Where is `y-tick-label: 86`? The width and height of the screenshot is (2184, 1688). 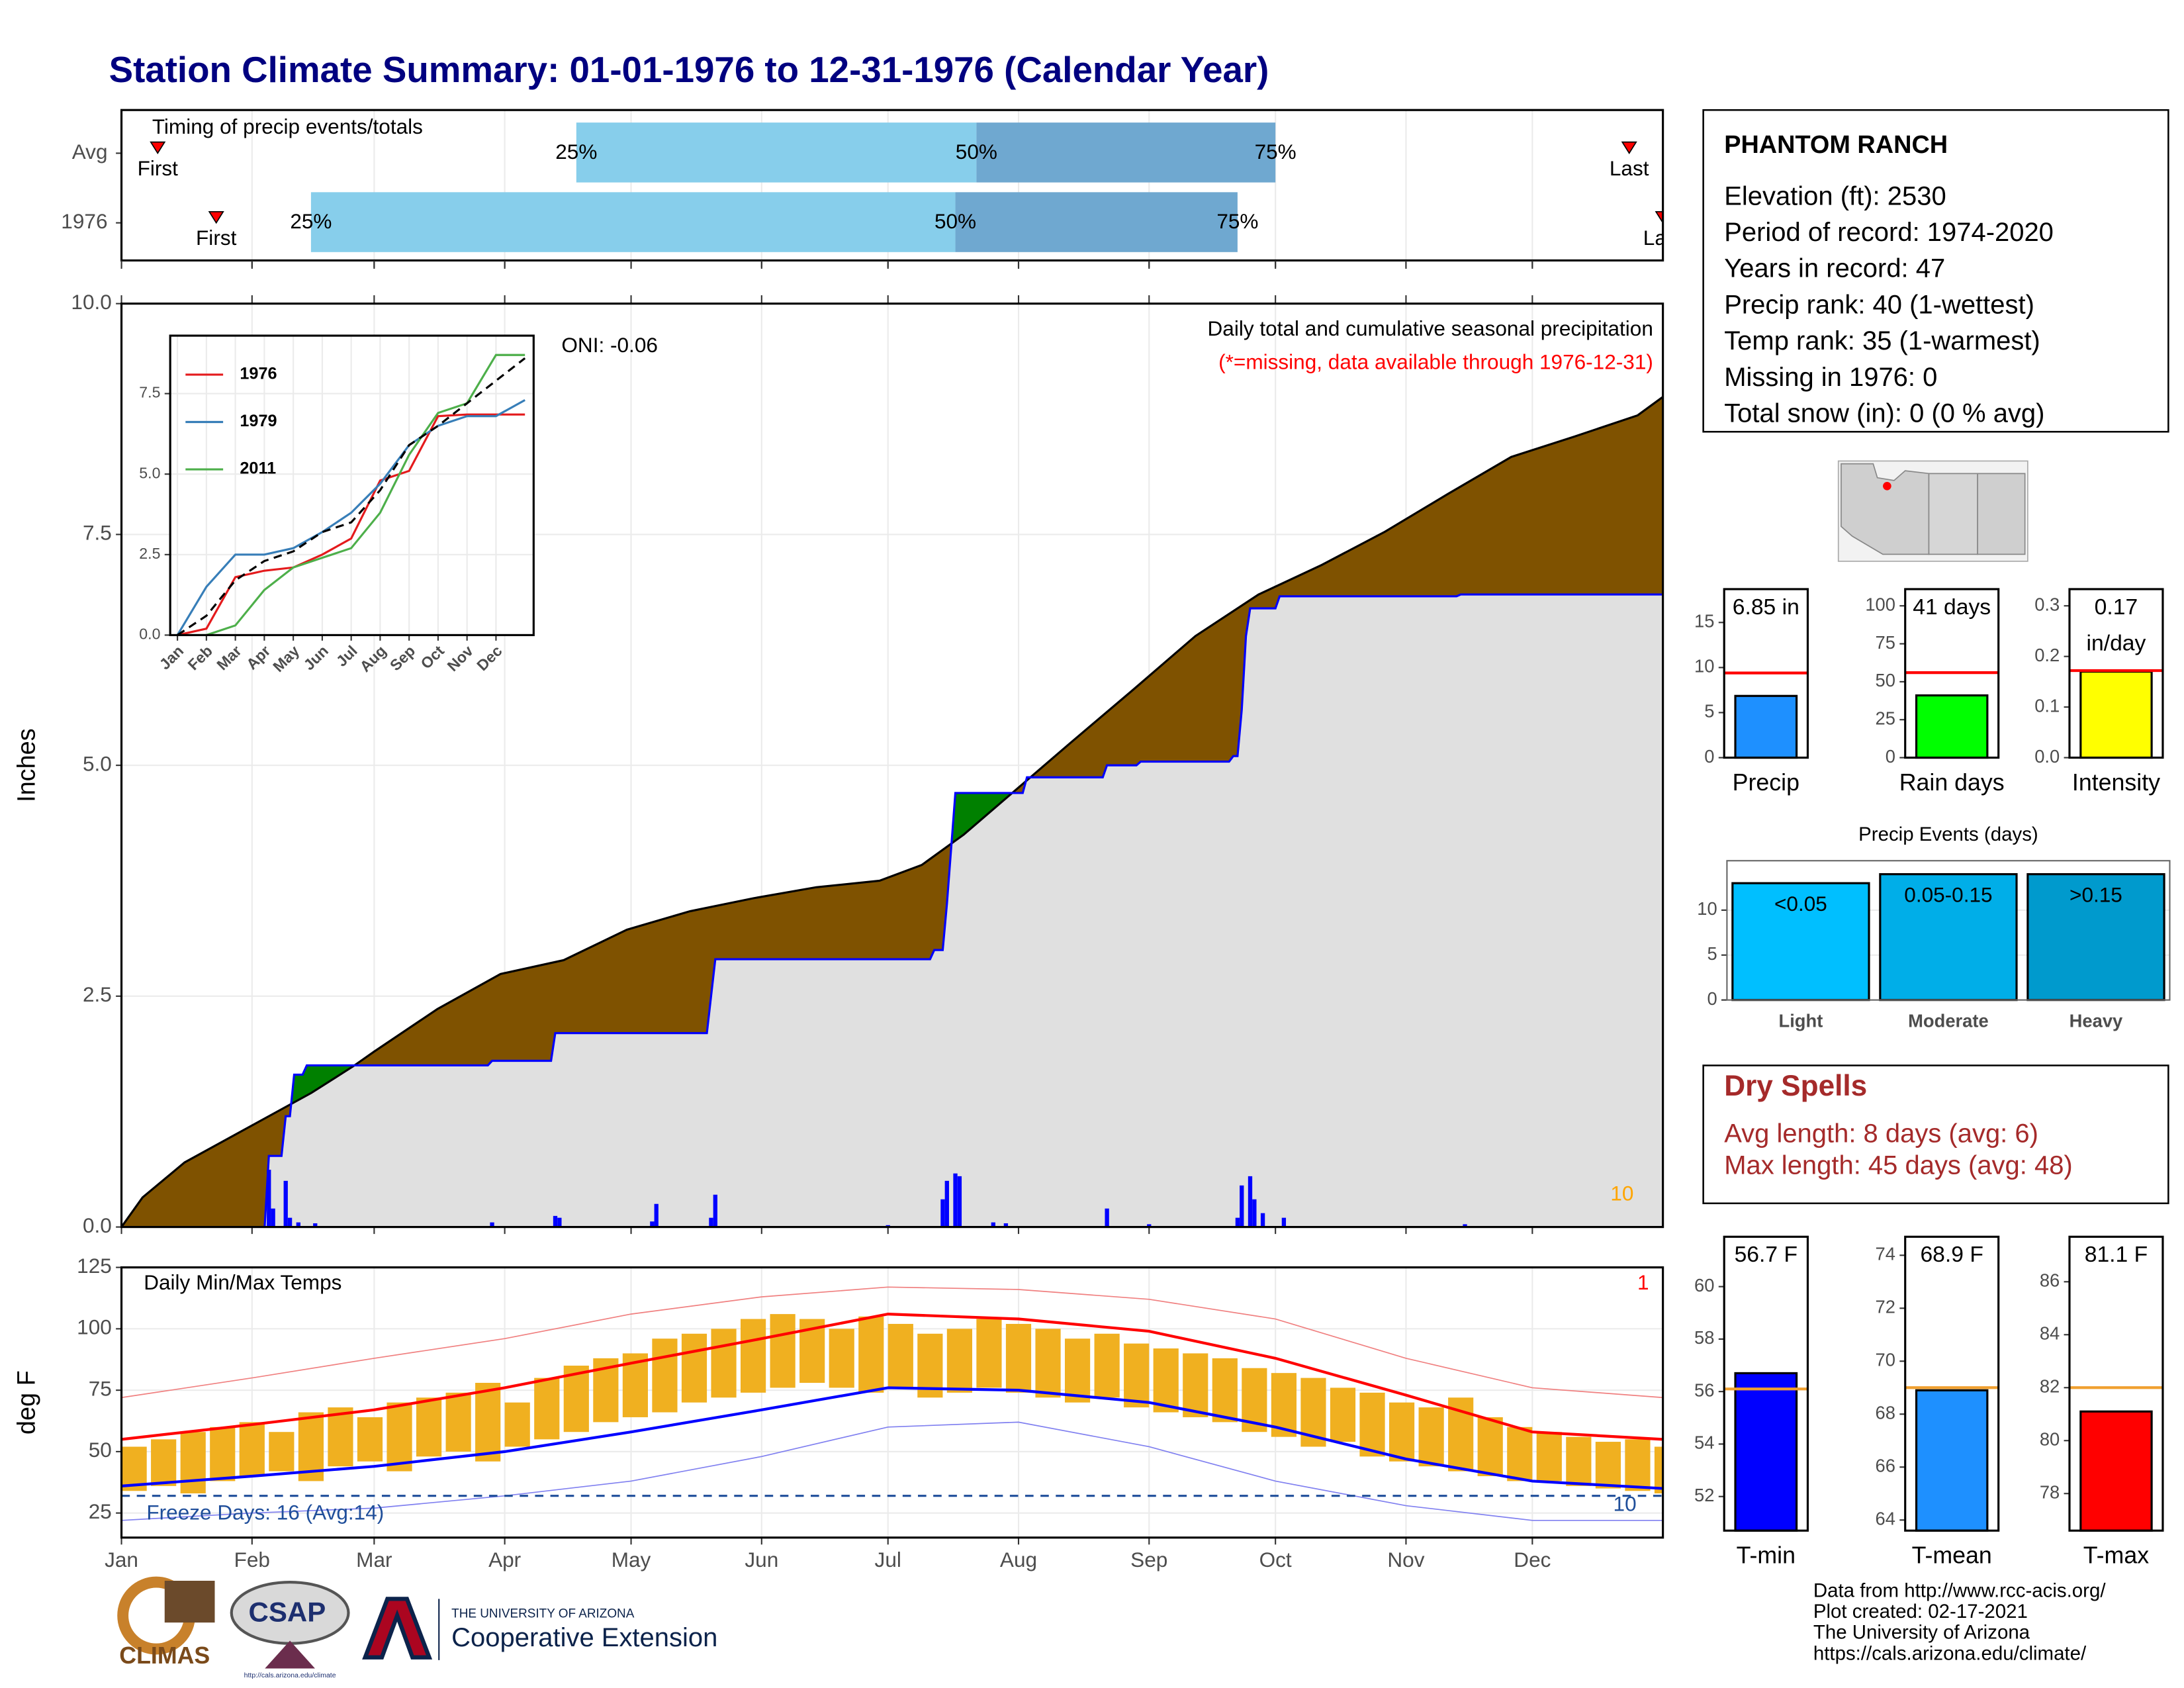
y-tick-label: 86 is located at coordinates (2050, 1280).